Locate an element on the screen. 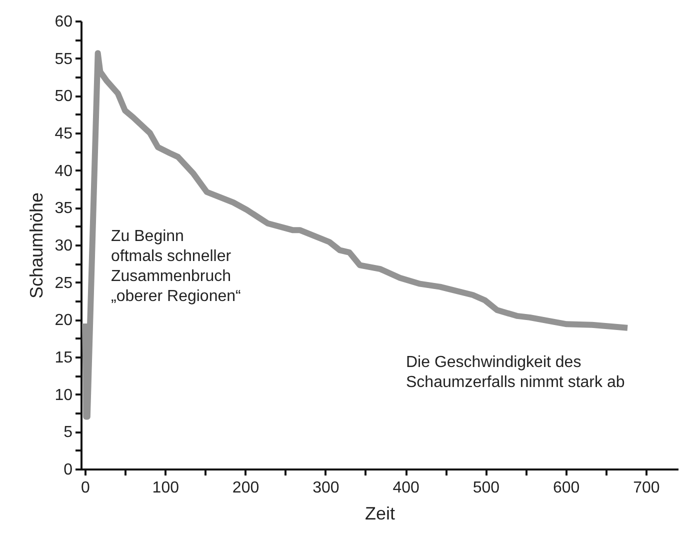 The height and width of the screenshot is (536, 680). y-tick-label: 45 is located at coordinates (63, 134).